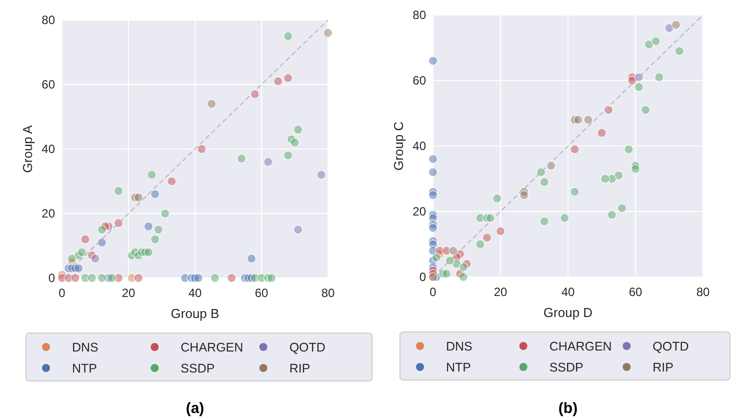 Image resolution: width=734 pixels, height=419 pixels. What do you see at coordinates (195, 313) in the screenshot?
I see `x-axis-title: Group B` at bounding box center [195, 313].